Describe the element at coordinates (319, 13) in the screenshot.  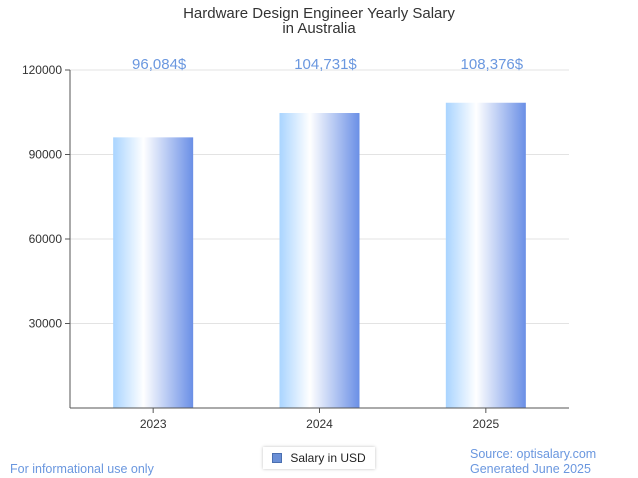
I see `chart-title-line-1: Hardware Design Engineer Yearly Salary` at that location.